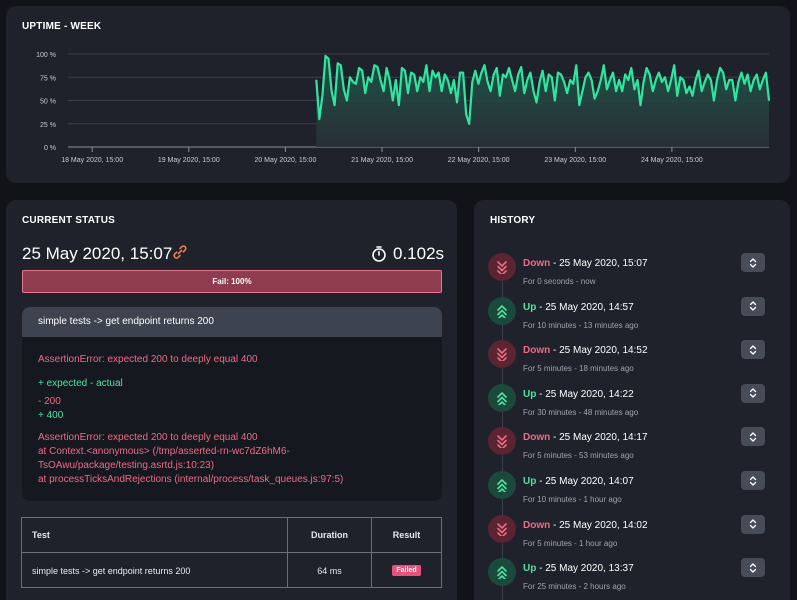  I want to click on x-tick-label: 21 May 2020, 15:00, so click(382, 160).